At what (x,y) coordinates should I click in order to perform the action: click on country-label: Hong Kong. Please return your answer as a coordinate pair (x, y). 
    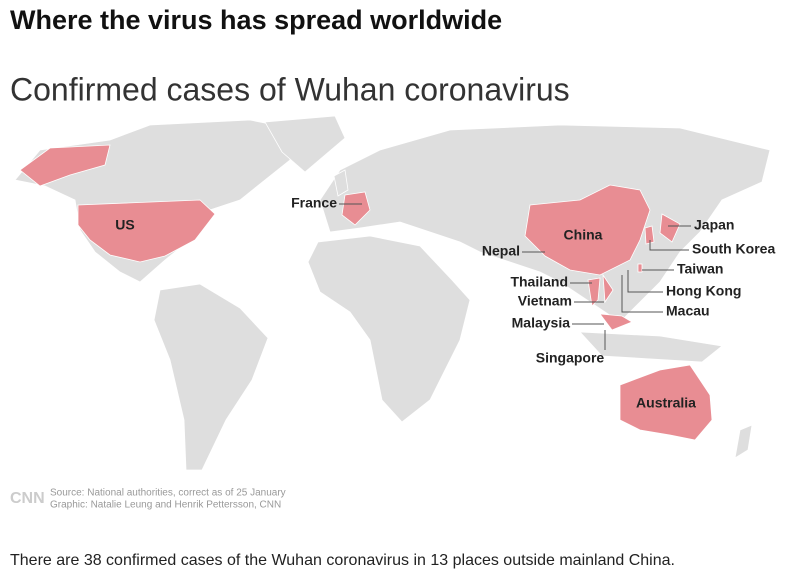
    Looking at the image, I should click on (703, 291).